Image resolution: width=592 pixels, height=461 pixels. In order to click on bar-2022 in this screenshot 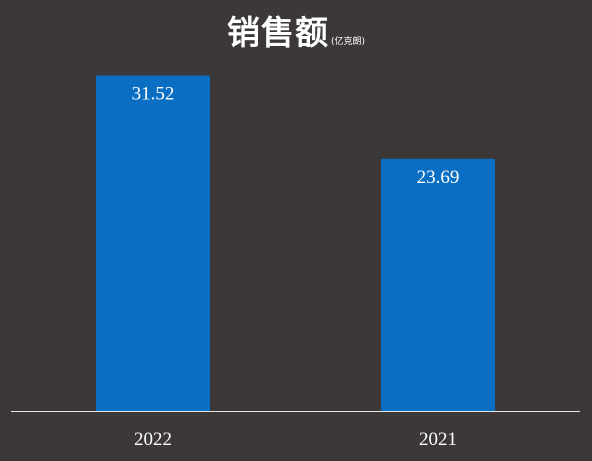, I will do `click(153, 243)`.